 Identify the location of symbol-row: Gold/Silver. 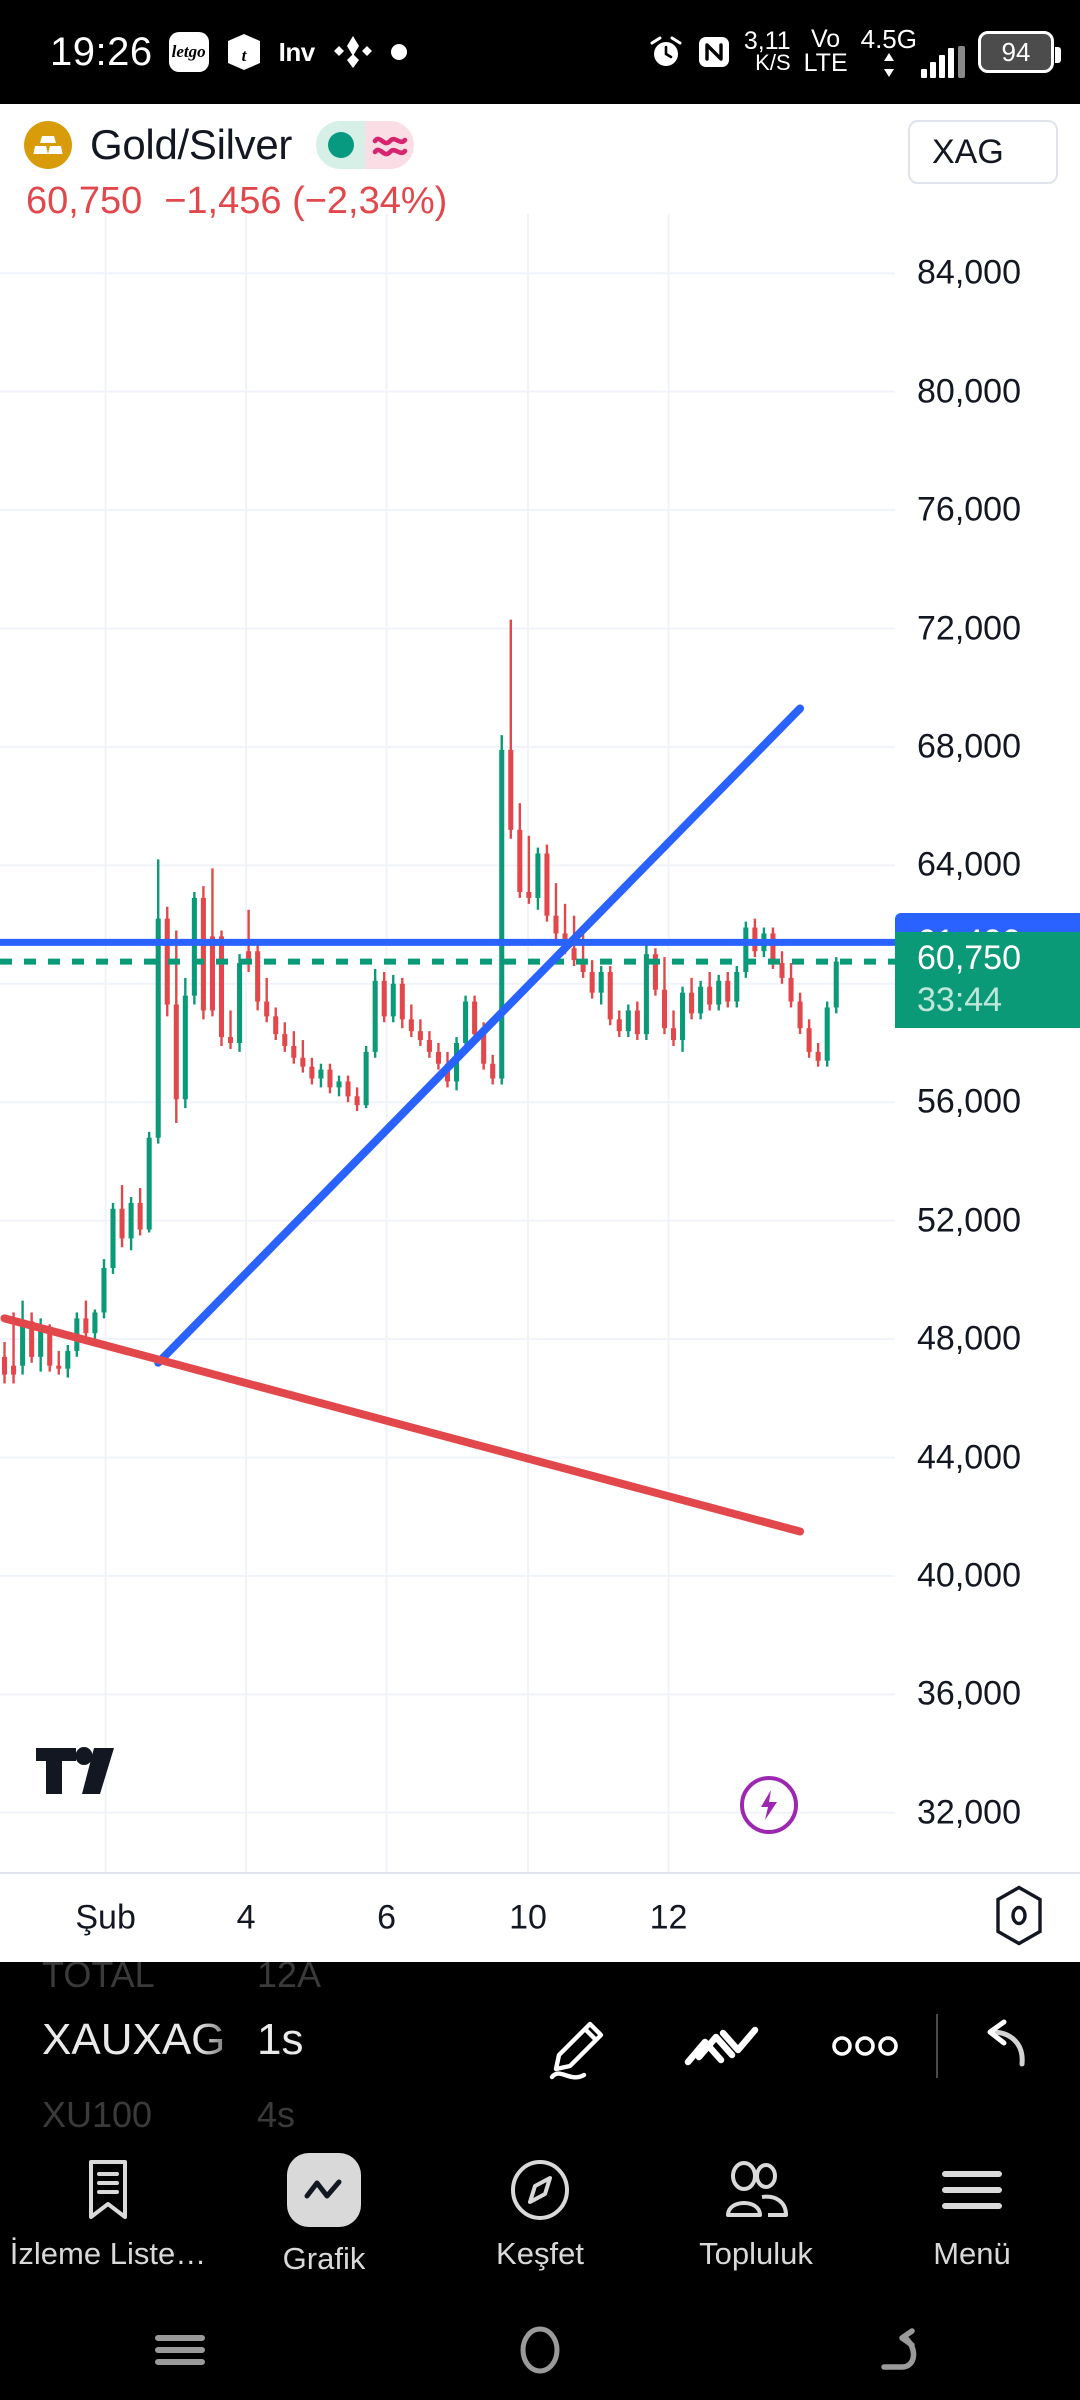
(219, 145).